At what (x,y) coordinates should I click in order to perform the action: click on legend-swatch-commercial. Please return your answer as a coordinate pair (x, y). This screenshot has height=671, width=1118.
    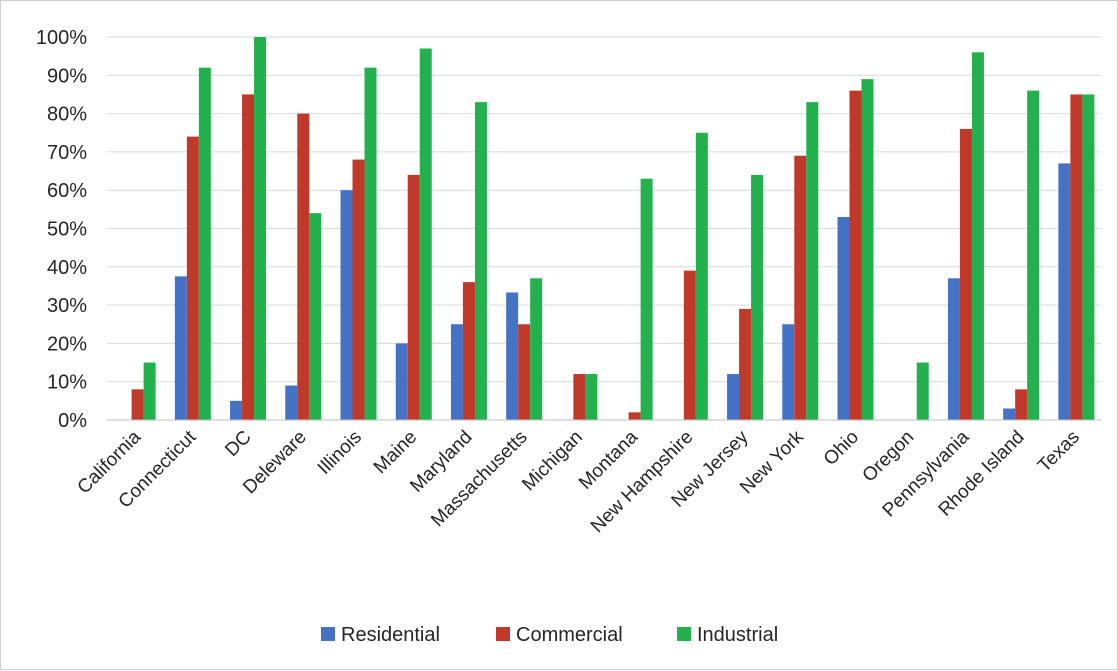
    Looking at the image, I should click on (503, 634).